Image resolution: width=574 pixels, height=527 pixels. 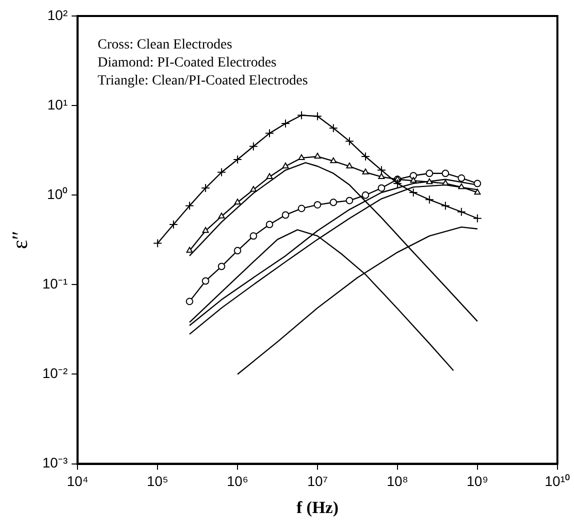 I want to click on y-axis-title: ε″, so click(x=19, y=240).